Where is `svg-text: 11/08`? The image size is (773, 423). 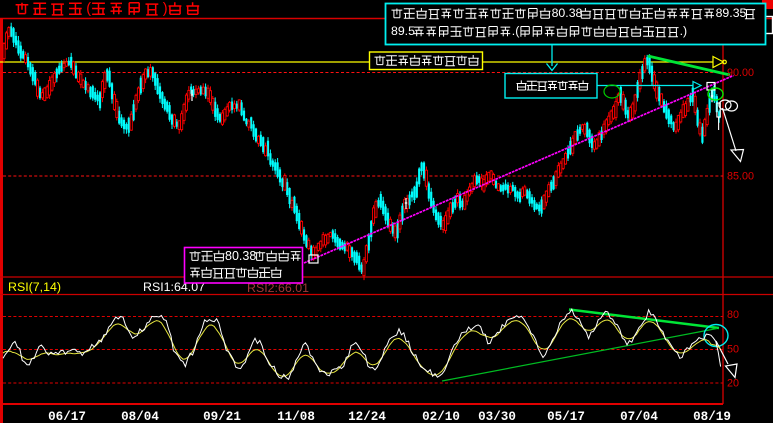 svg-text: 11/08 is located at coordinates (296, 416).